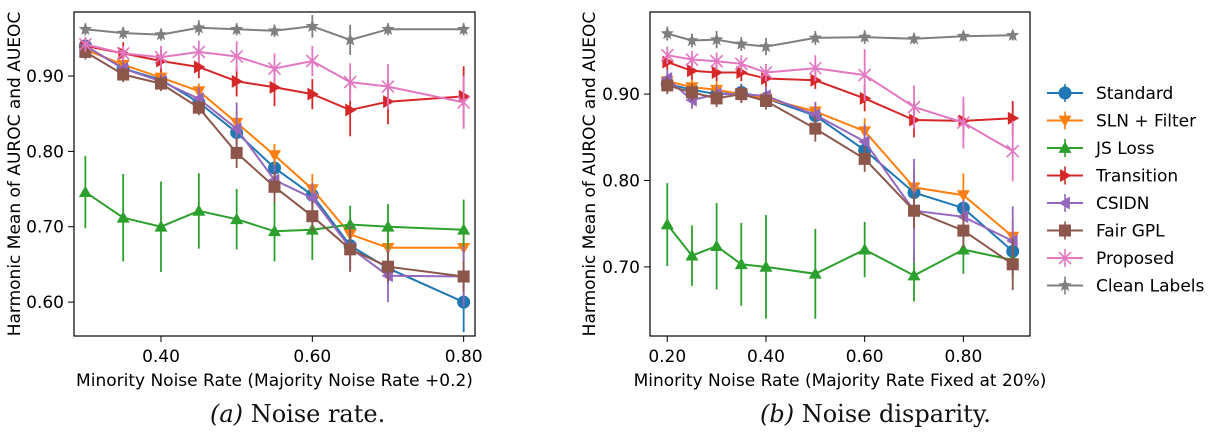  I want to click on series-proposed-a, so click(274, 82).